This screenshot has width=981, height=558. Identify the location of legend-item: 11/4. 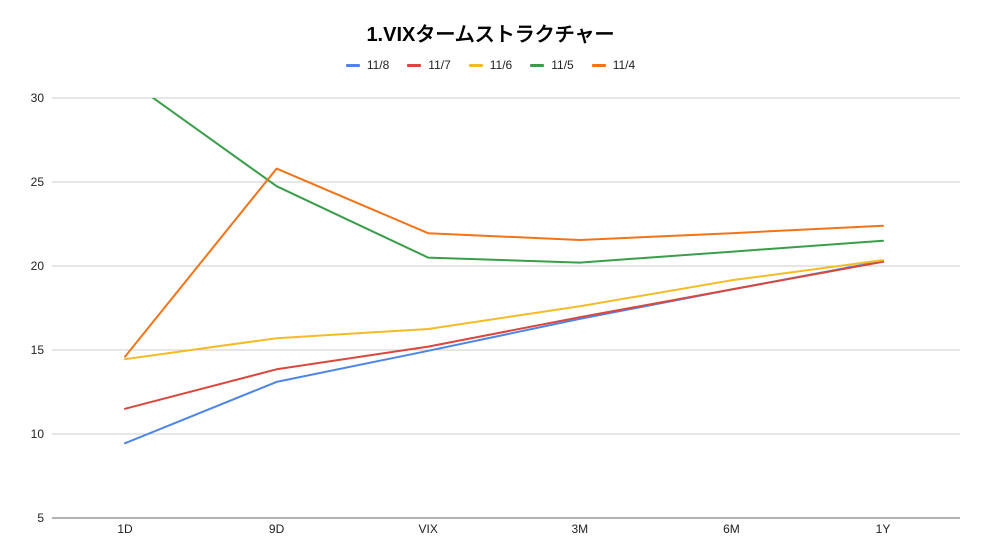
(613, 65).